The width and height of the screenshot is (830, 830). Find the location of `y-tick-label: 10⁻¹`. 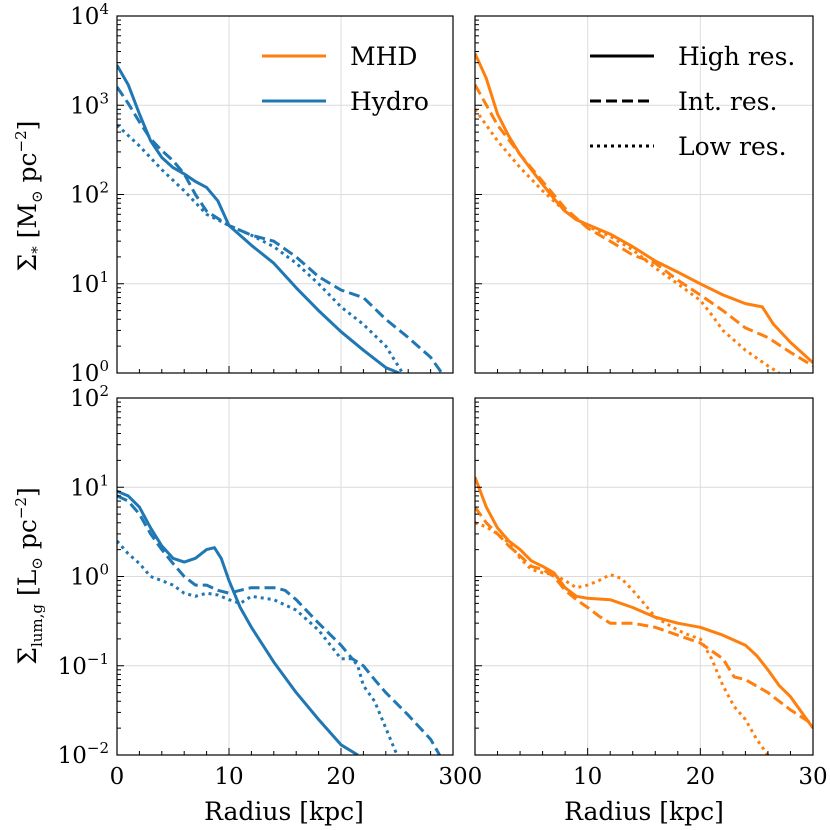

y-tick-label: 10⁻¹ is located at coordinates (83, 665).